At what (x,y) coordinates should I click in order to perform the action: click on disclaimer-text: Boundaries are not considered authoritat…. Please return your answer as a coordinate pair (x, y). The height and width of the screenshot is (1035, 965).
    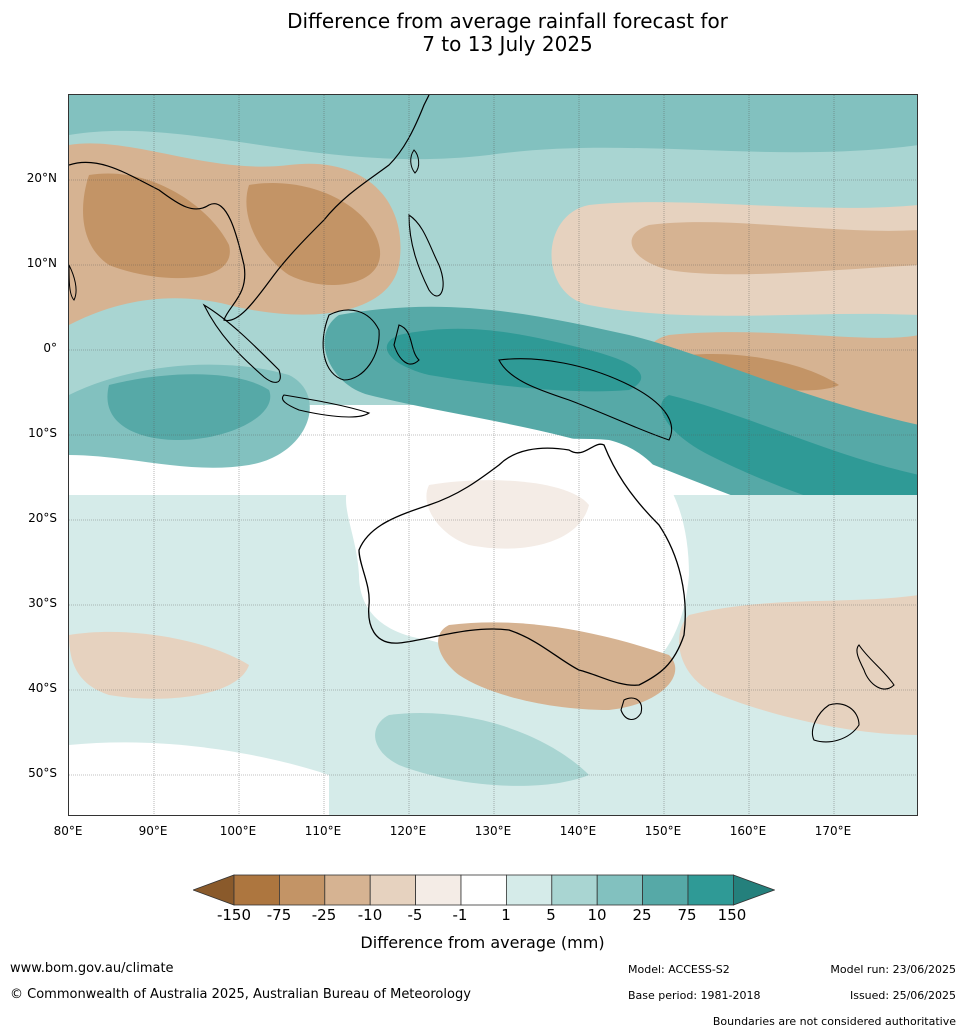
    Looking at the image, I should click on (834, 1021).